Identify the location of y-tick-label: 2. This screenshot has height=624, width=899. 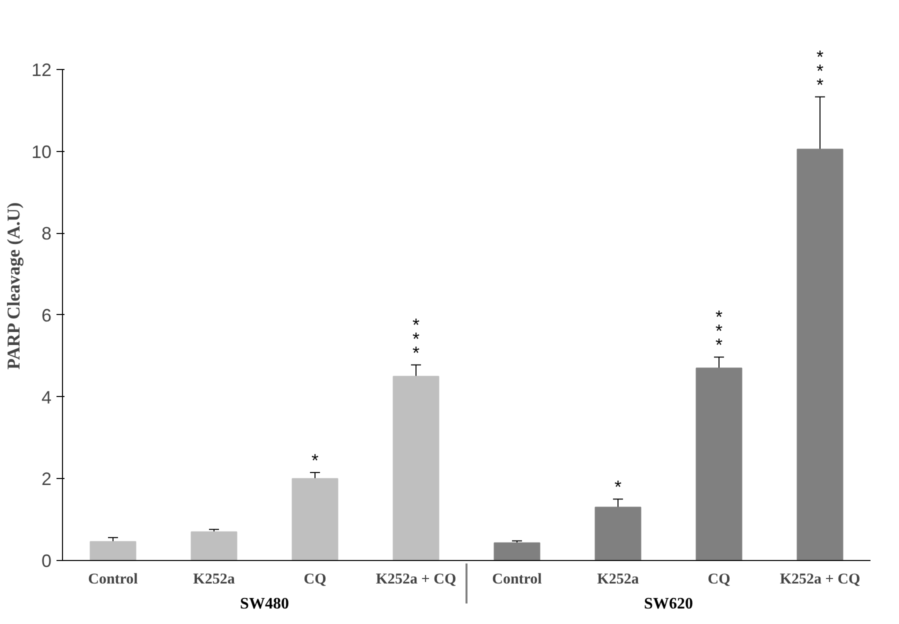
(46, 479).